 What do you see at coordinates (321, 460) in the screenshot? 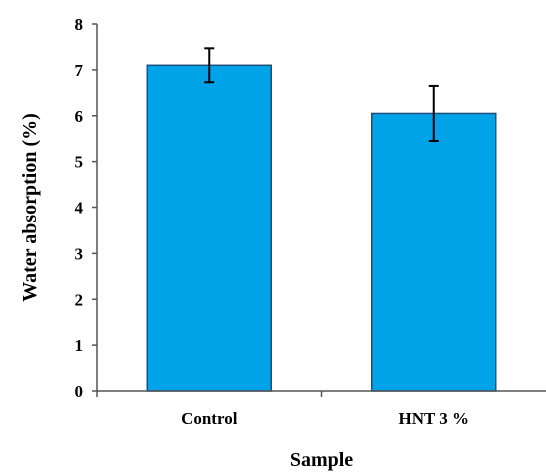
I see `x-axis-title: Sample` at bounding box center [321, 460].